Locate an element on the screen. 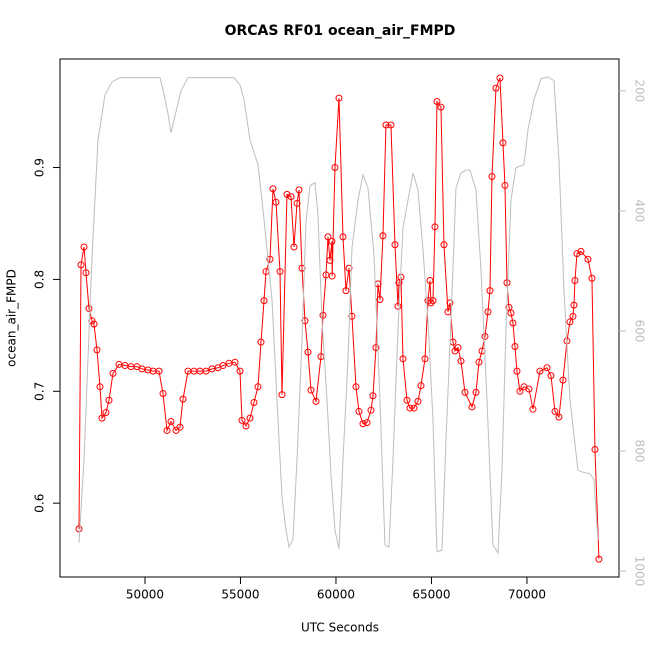 This screenshot has height=650, width=650. x-axis-label: UTC Seconds is located at coordinates (340, 628).